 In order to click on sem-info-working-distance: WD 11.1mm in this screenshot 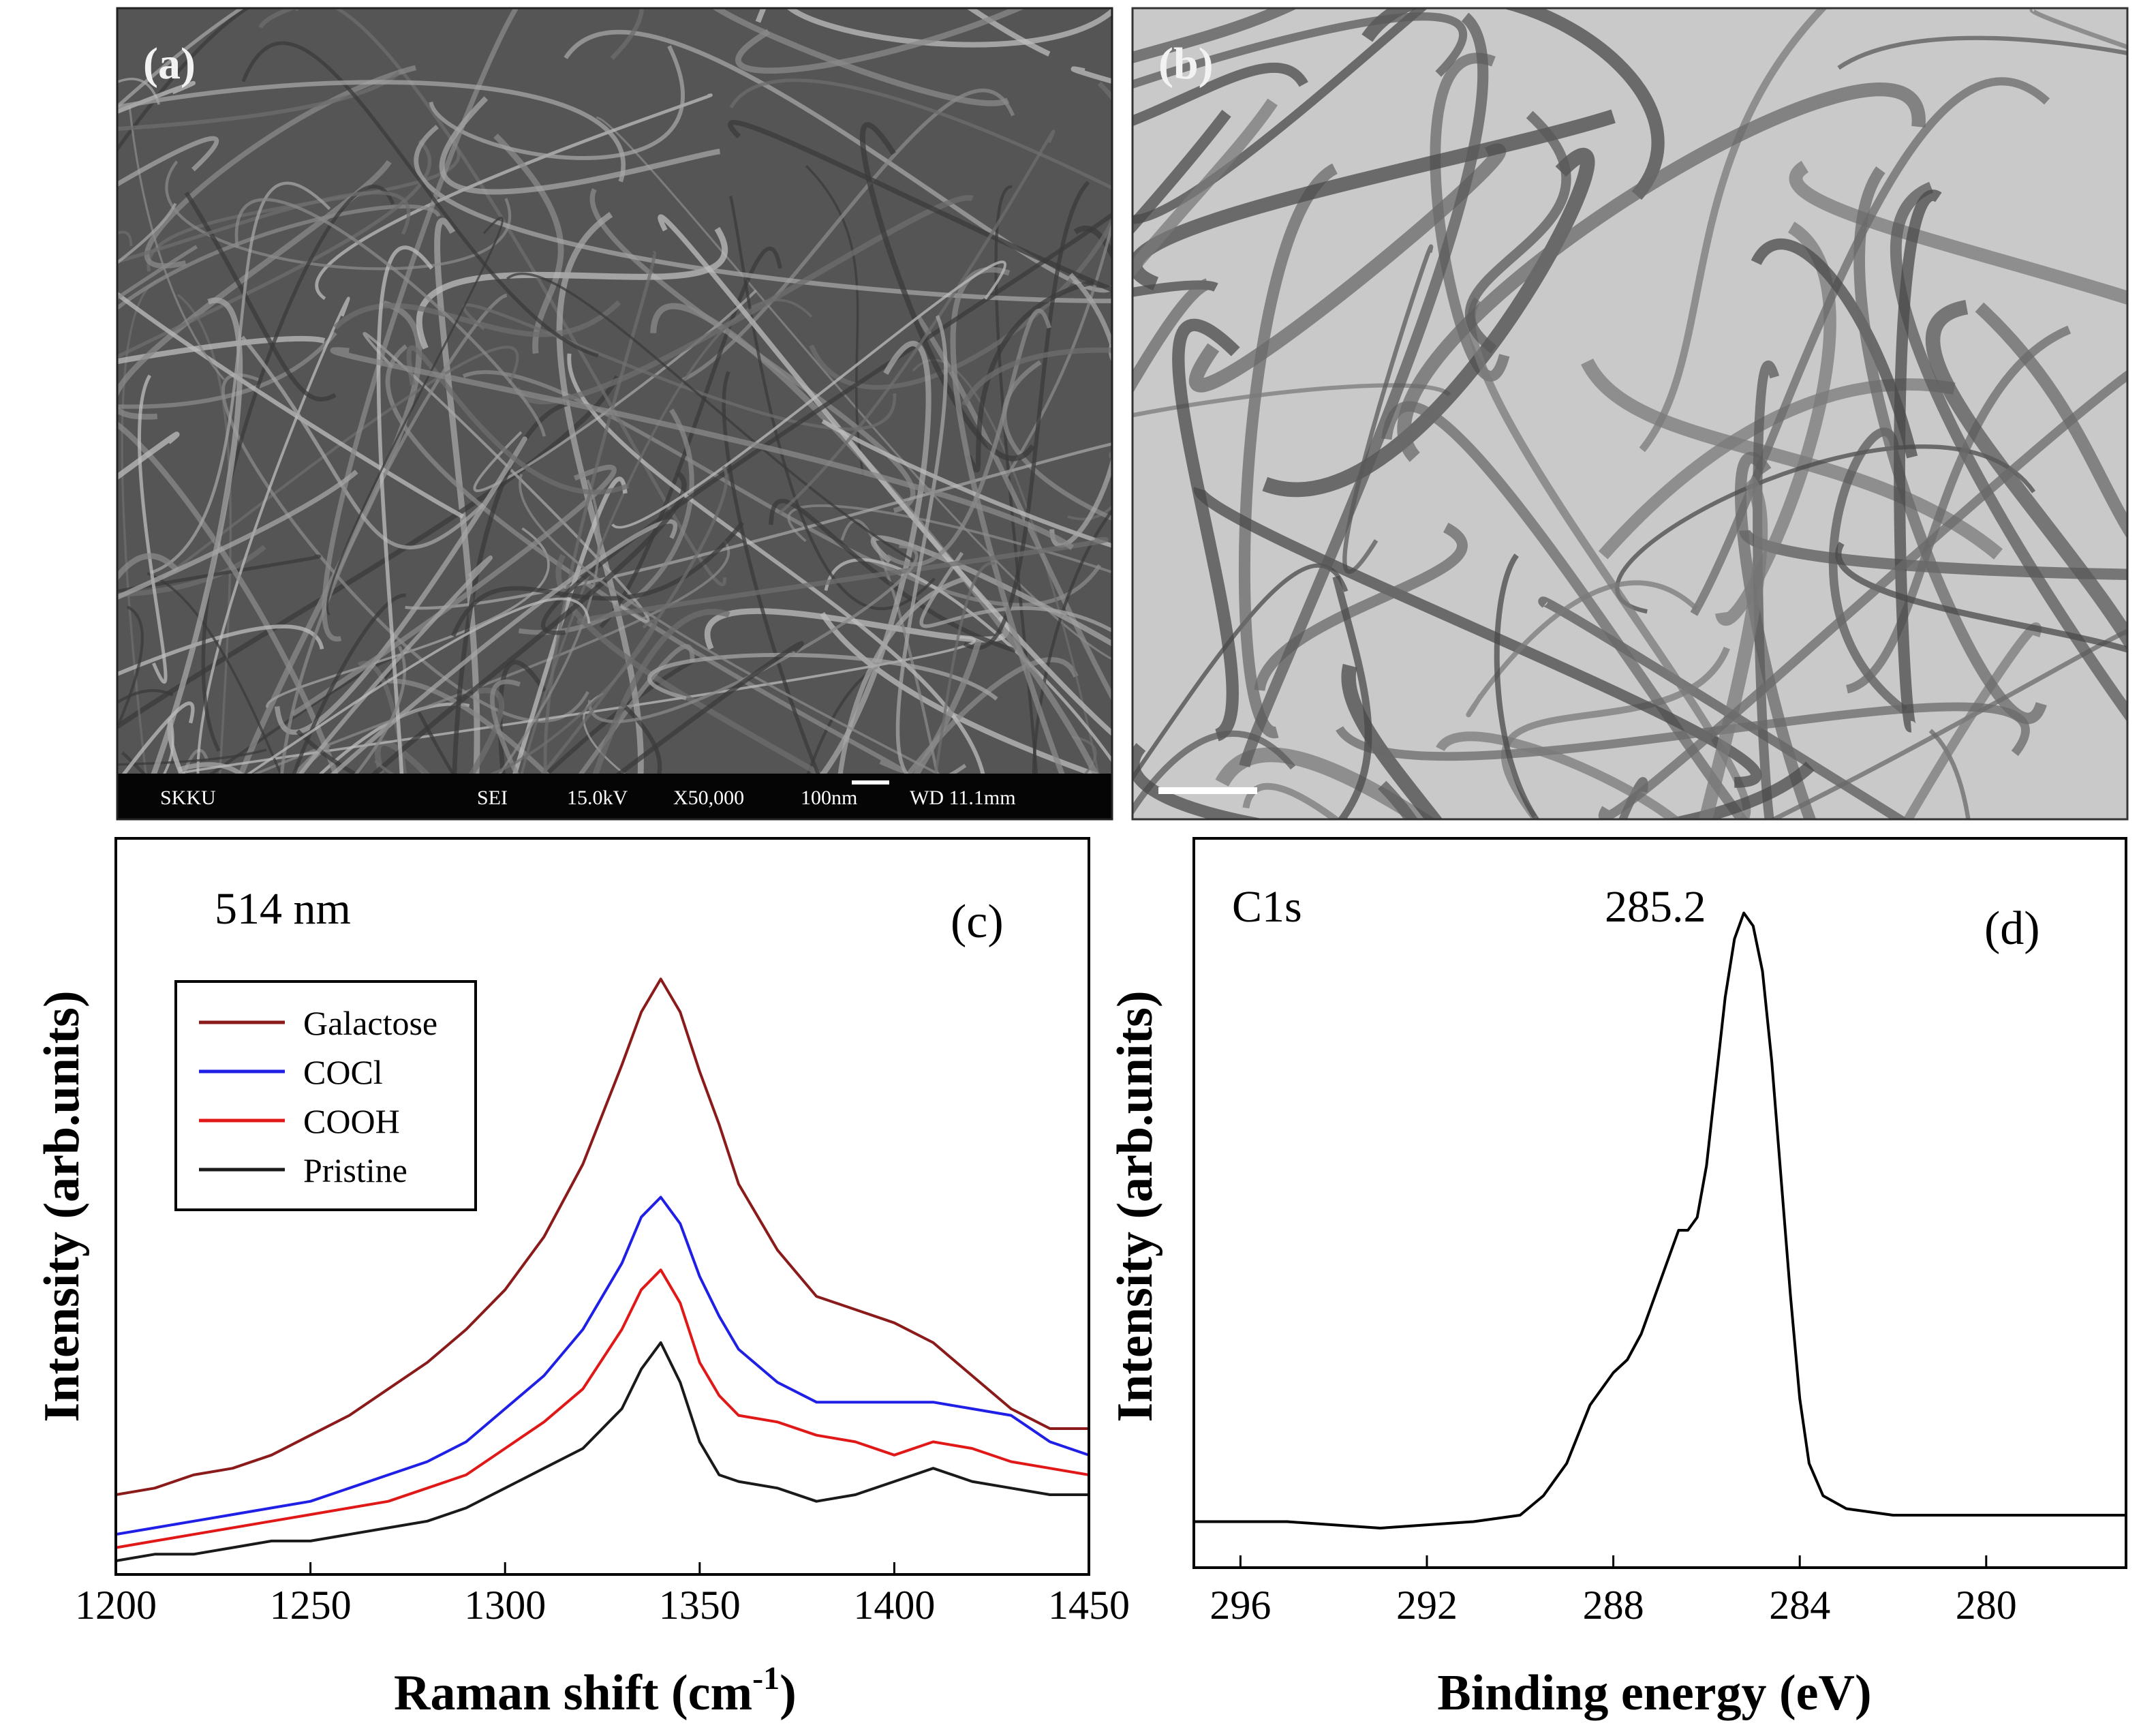, I will do `click(963, 798)`.